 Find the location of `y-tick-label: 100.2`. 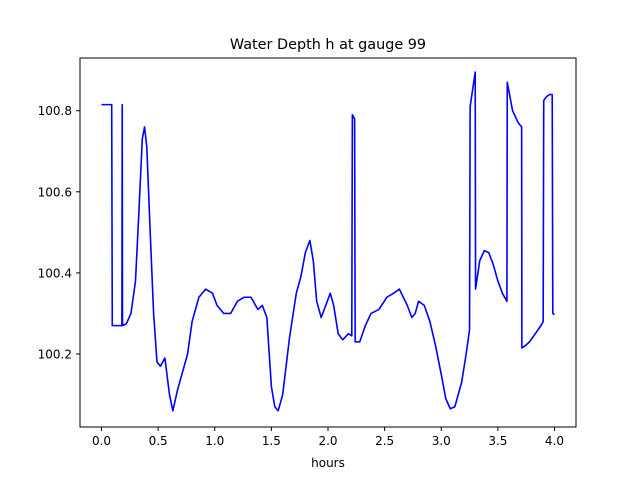

y-tick-label: 100.2 is located at coordinates (55, 355).